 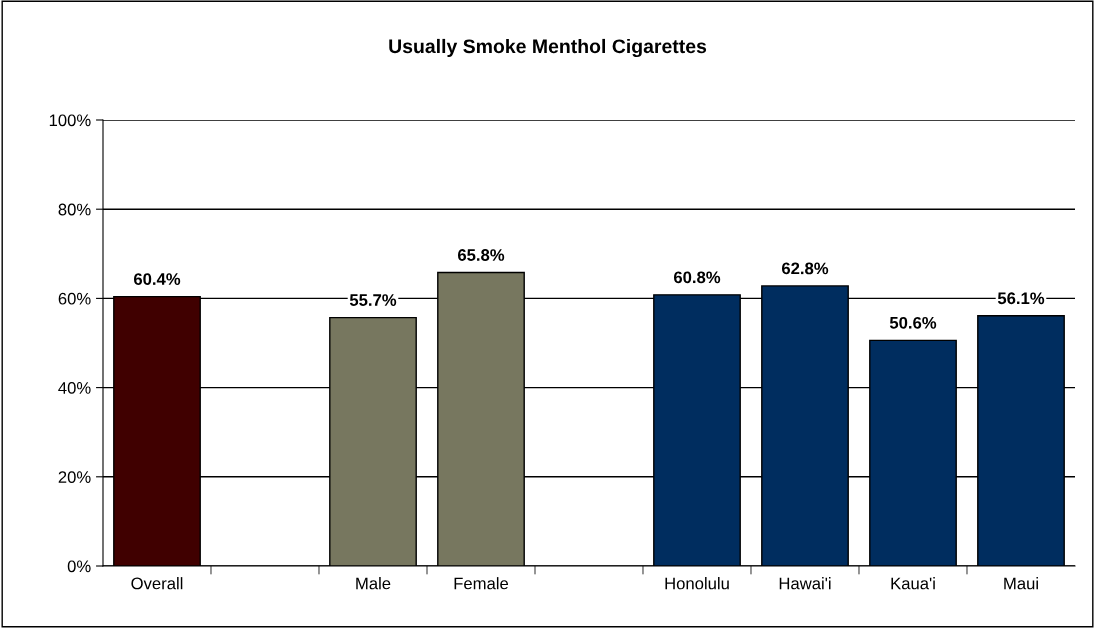 What do you see at coordinates (1021, 298) in the screenshot?
I see `data-label: 56.1%` at bounding box center [1021, 298].